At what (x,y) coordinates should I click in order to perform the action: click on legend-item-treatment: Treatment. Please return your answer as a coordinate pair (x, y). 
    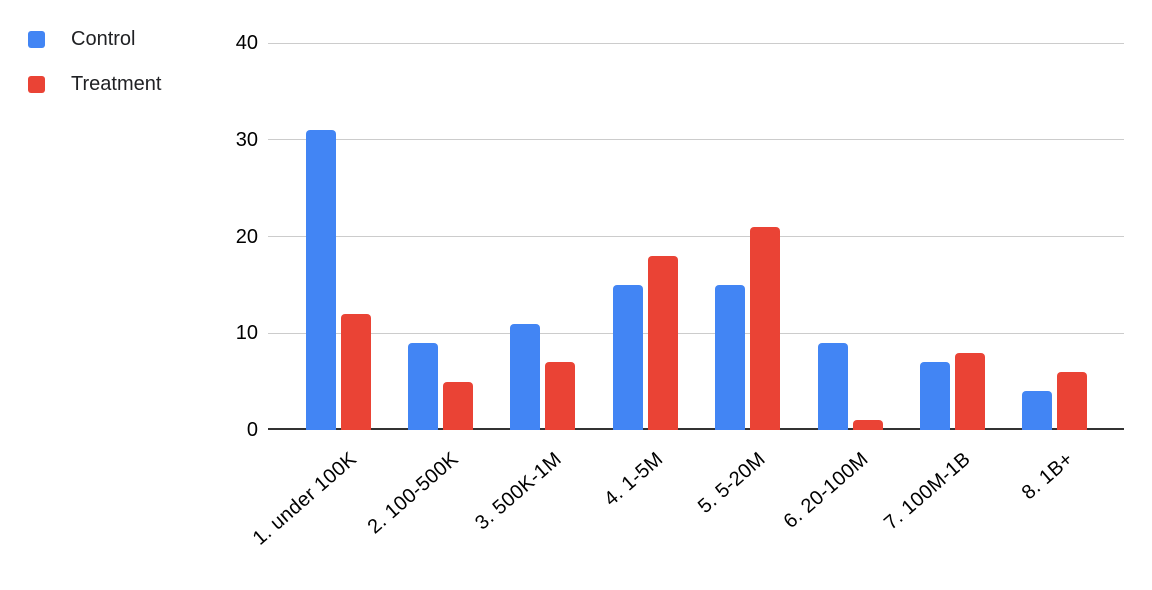
    Looking at the image, I should click on (94, 84).